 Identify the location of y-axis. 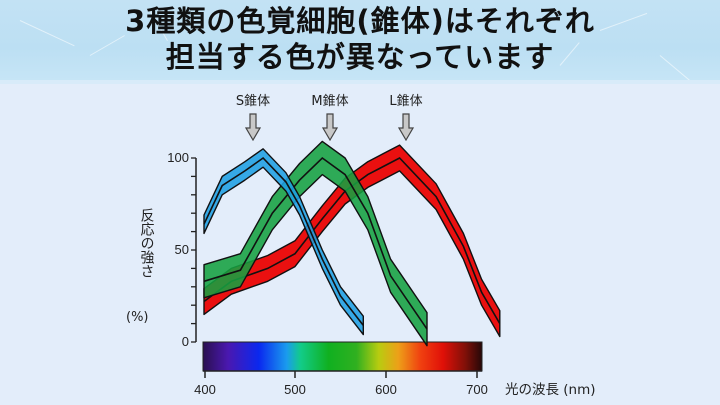
(194, 250).